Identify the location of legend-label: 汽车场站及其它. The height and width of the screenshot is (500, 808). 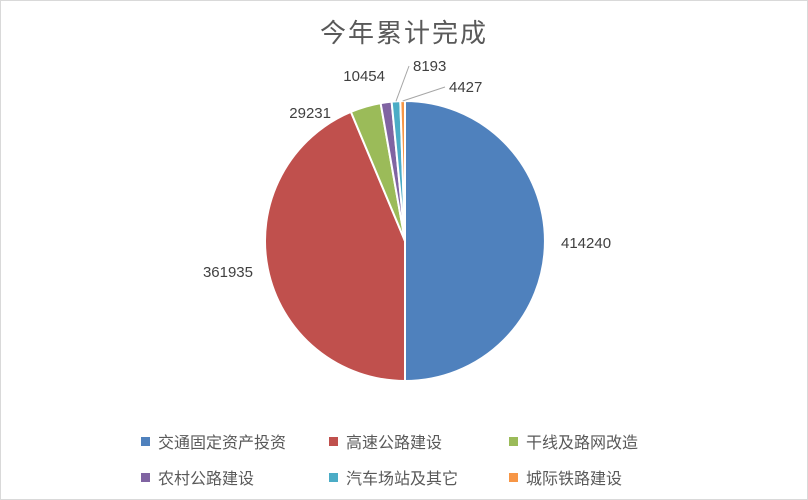
(402, 478).